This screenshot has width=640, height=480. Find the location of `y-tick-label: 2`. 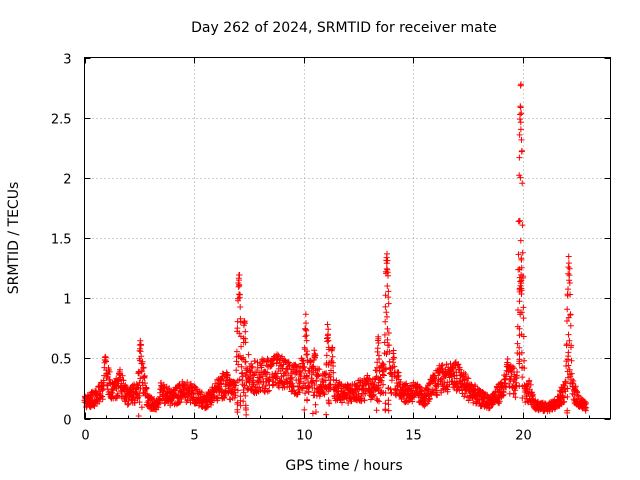

y-tick-label: 2 is located at coordinates (67, 180).